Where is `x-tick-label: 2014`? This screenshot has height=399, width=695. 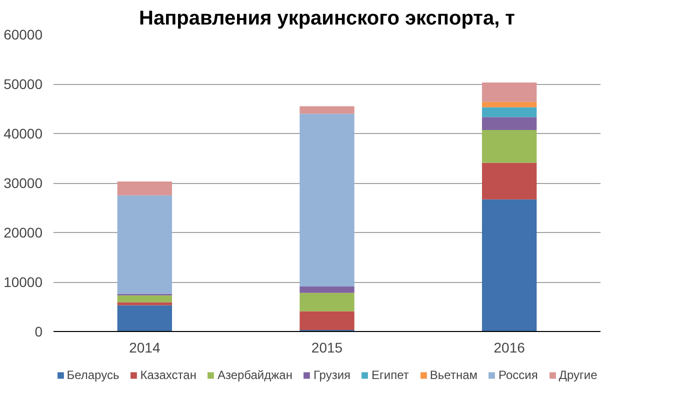 x-tick-label: 2014 is located at coordinates (144, 348).